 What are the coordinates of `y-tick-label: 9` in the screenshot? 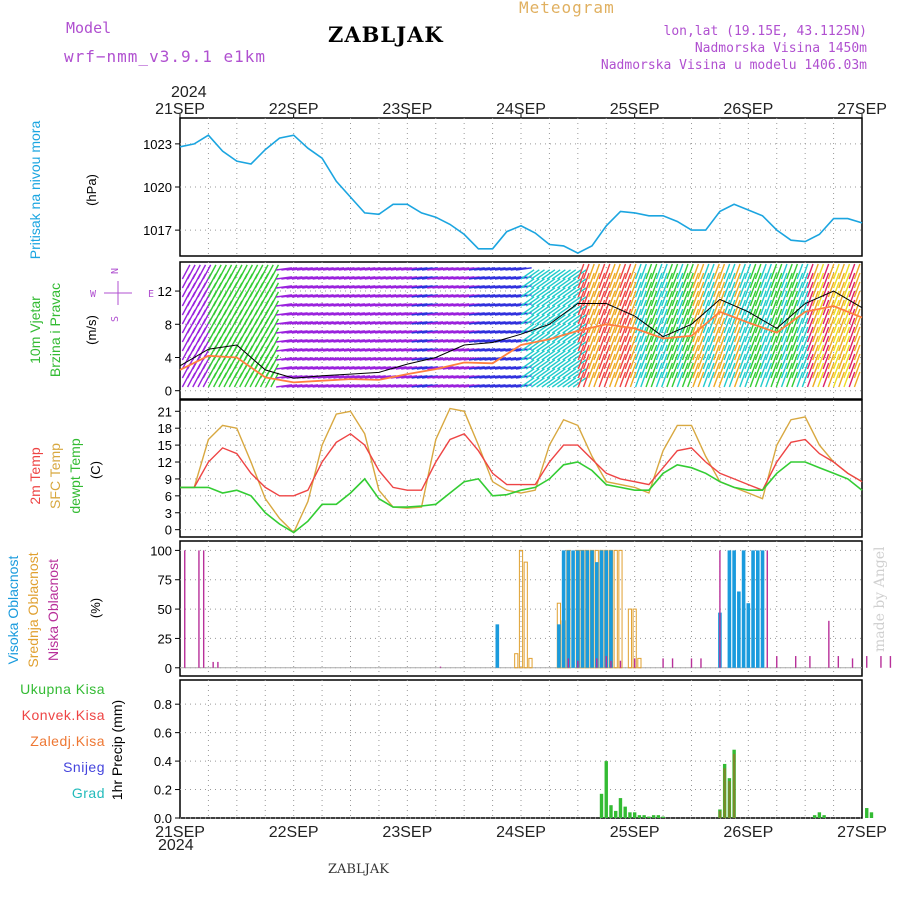 It's located at (168, 479).